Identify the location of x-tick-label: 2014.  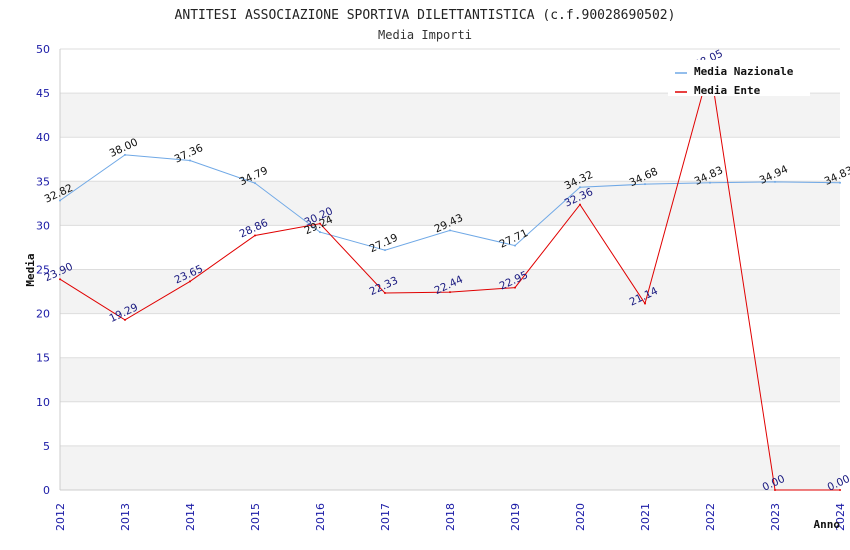
(190, 517).